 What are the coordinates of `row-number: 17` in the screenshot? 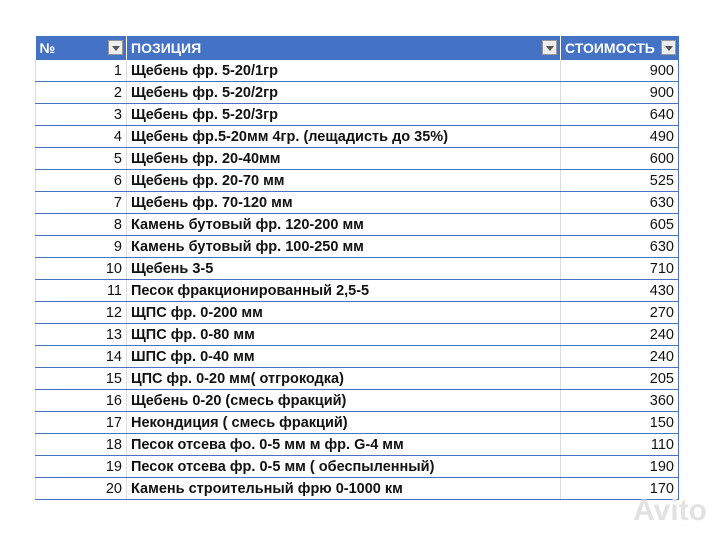 It's located at (81, 422).